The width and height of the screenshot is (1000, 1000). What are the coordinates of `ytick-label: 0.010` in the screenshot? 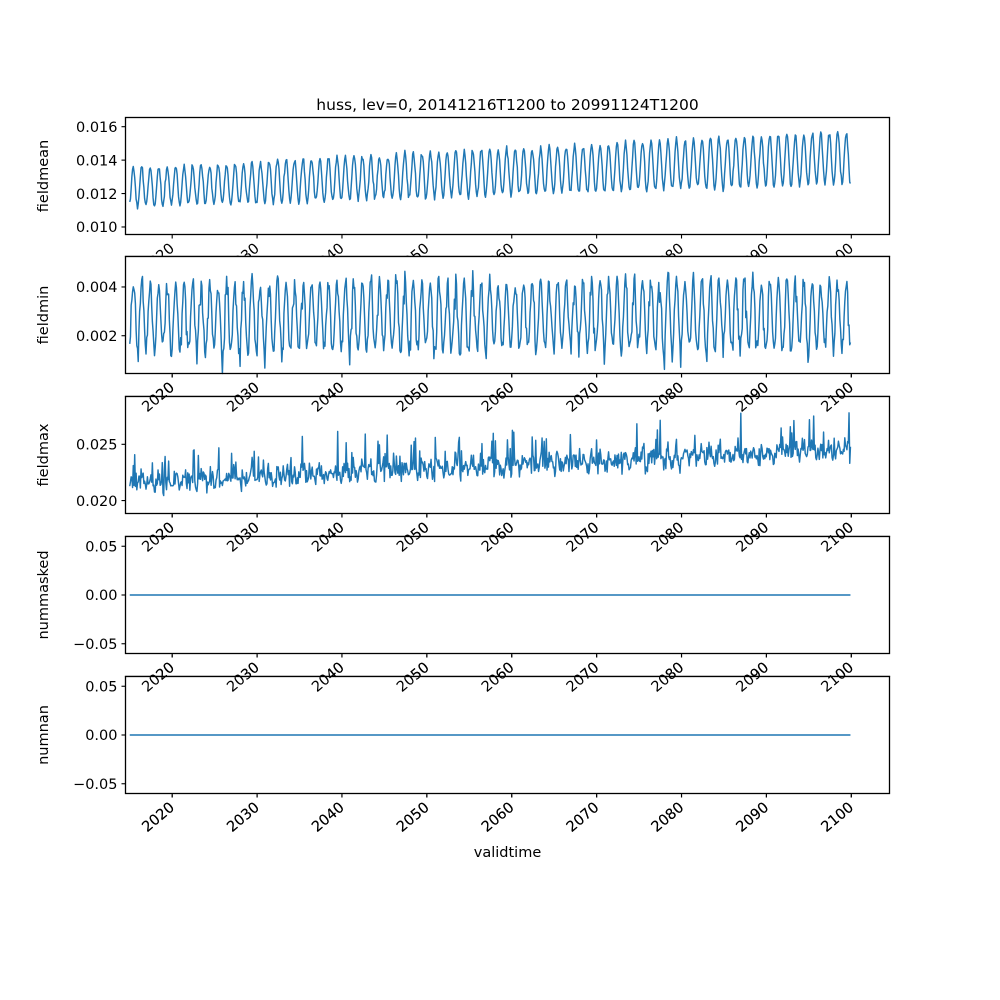 It's located at (97, 228).